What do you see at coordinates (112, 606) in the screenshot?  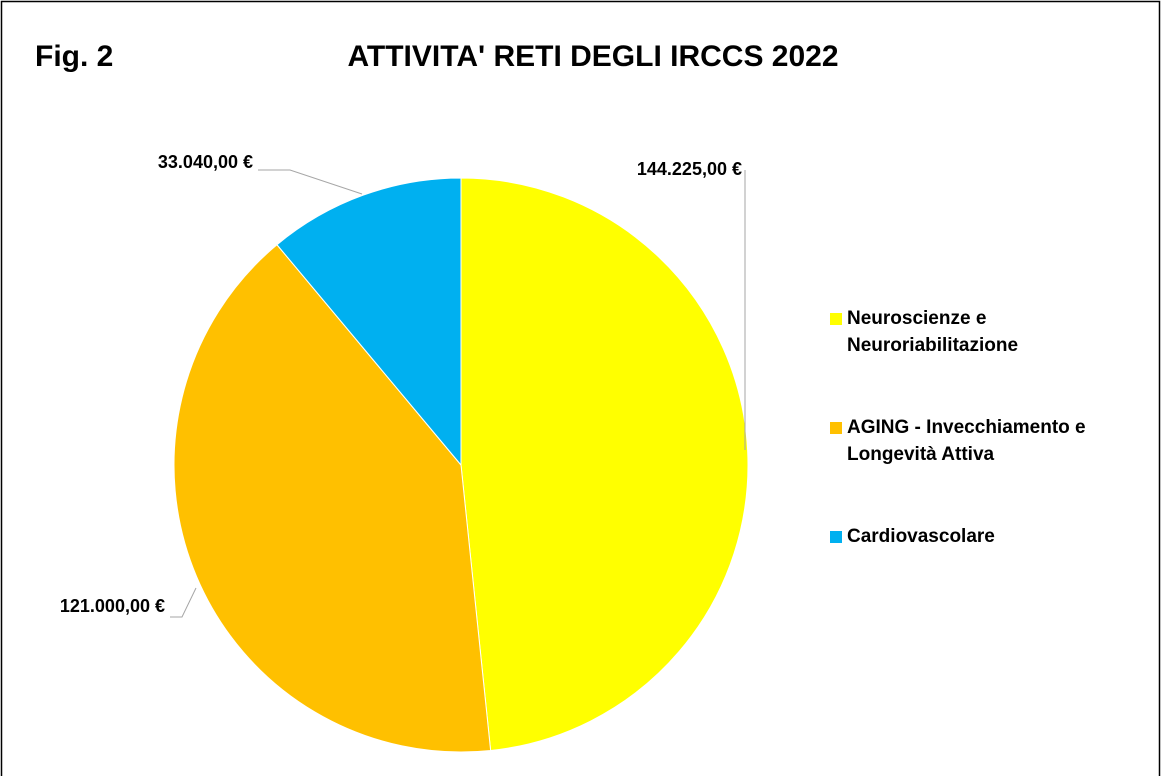 I see `data-label: 121.000,00 €` at bounding box center [112, 606].